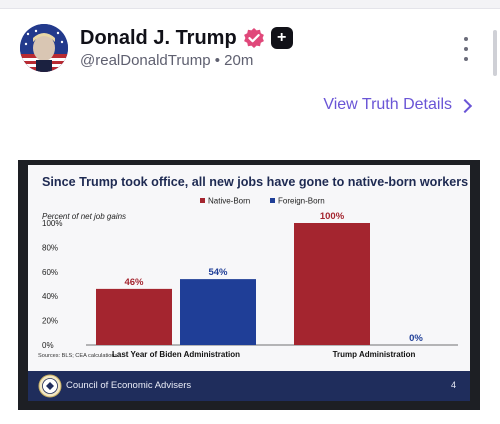 This screenshot has width=500, height=424. Describe the element at coordinates (52, 223) in the screenshot. I see `y-tick-label: 100%` at that location.